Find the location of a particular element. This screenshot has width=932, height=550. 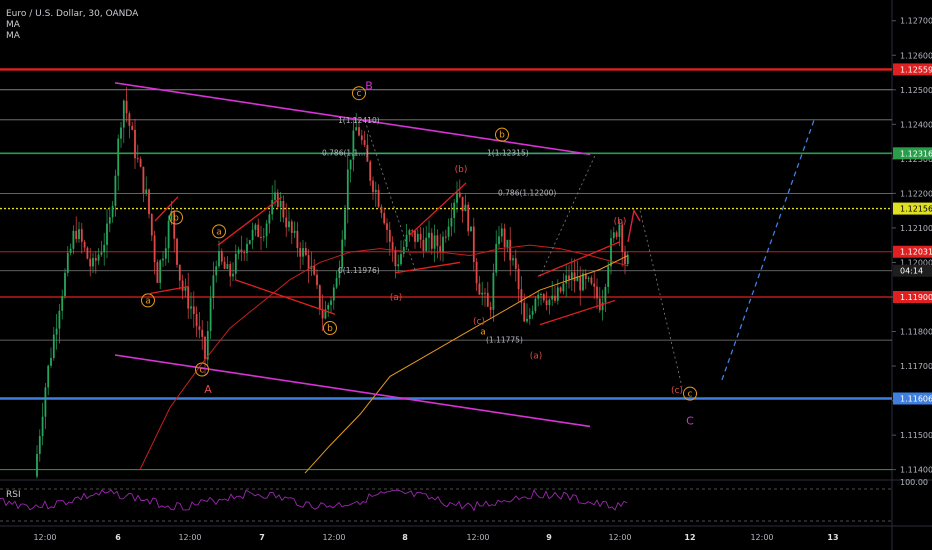

wave-circle is located at coordinates (202, 369).